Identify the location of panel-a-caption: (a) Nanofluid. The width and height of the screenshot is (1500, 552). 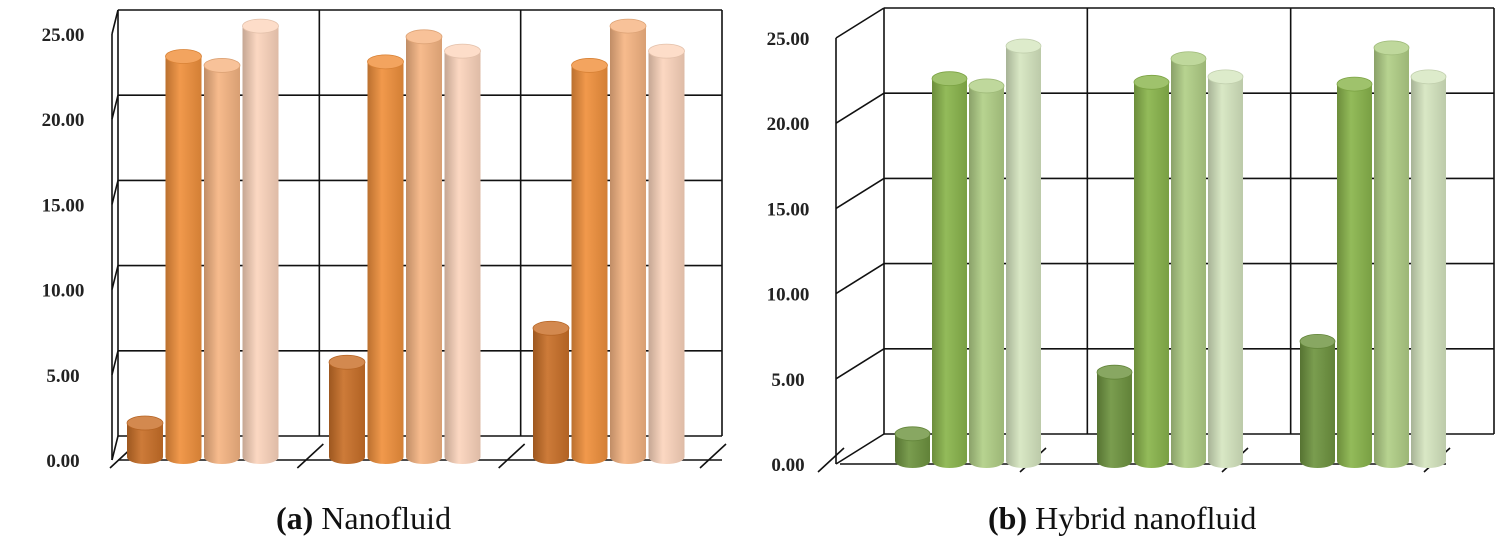
(363, 518).